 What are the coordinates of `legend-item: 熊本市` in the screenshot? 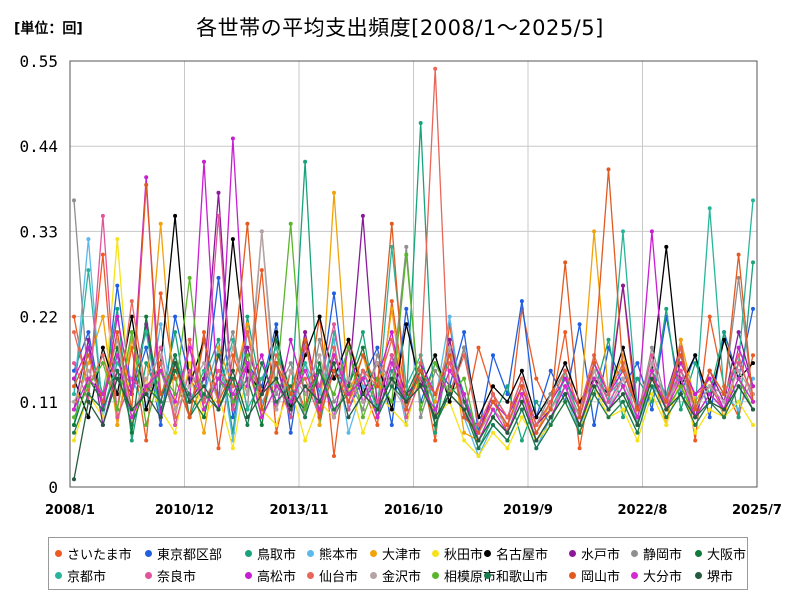 It's located at (332, 553).